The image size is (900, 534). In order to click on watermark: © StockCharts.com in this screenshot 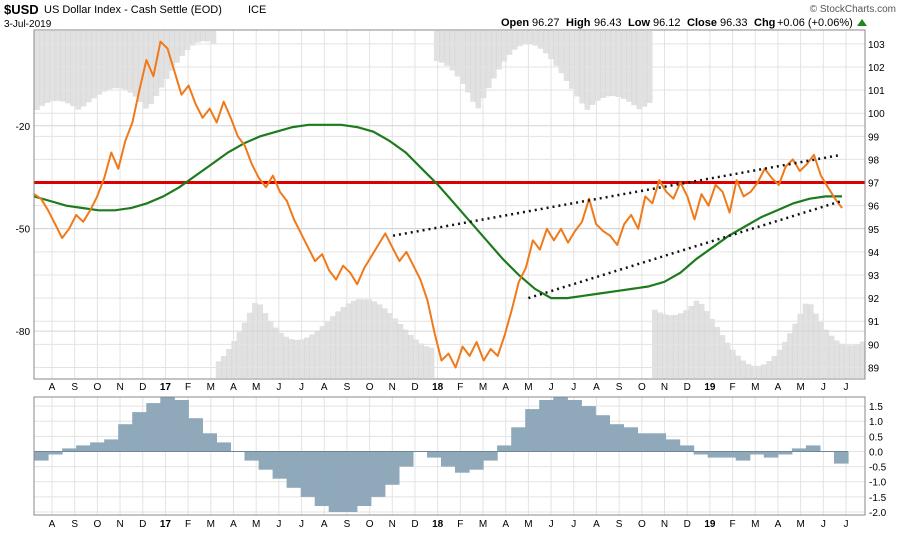, I will do `click(853, 9)`.